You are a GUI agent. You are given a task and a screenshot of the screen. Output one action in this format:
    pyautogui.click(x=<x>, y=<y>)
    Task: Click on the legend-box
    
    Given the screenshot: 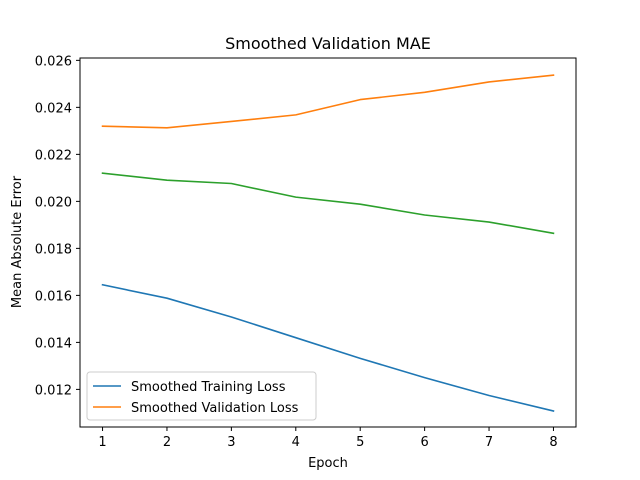 What is the action you would take?
    pyautogui.click(x=201, y=396)
    